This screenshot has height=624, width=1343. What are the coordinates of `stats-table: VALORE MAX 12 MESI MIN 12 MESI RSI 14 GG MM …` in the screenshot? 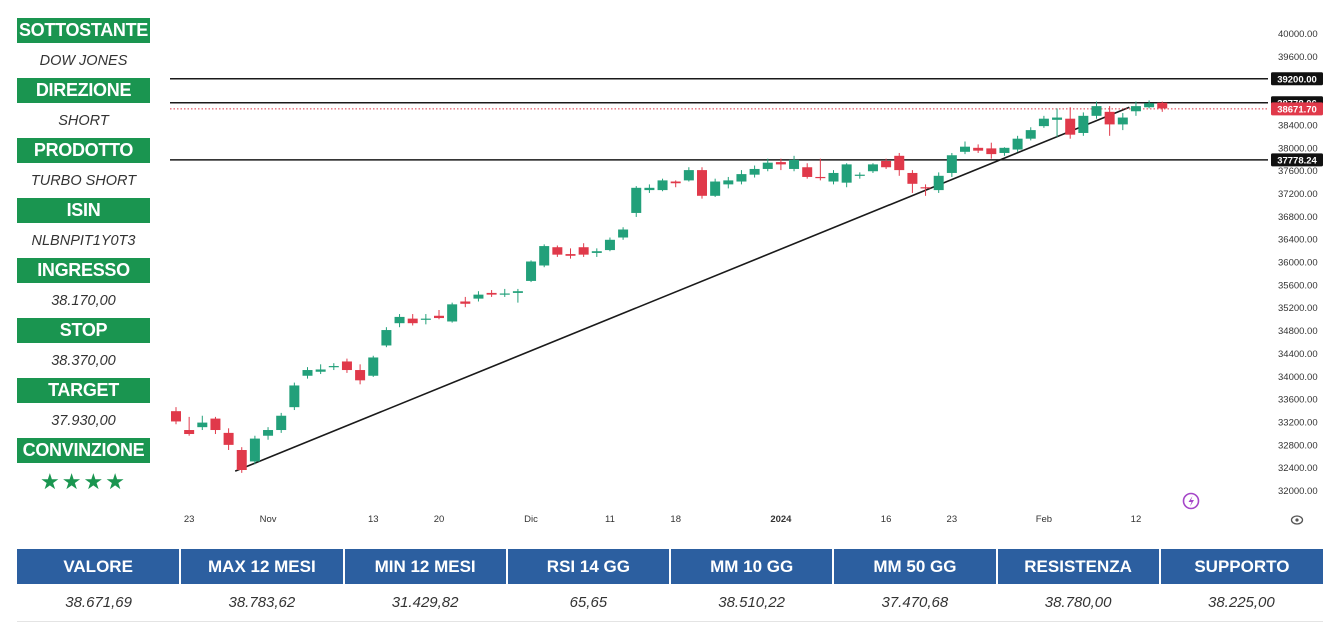 It's located at (670, 585).